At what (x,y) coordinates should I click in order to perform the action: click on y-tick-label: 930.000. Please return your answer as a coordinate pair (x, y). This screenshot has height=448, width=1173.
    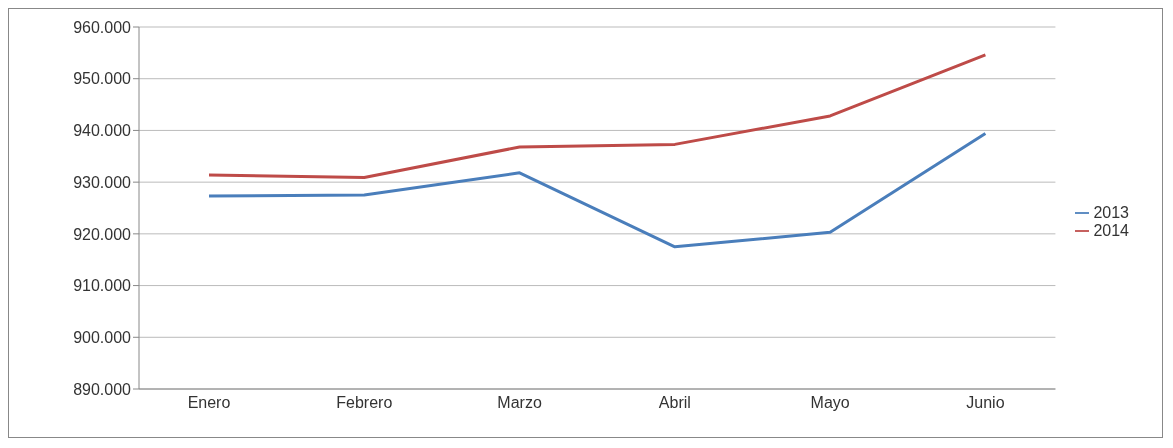
    Looking at the image, I should click on (102, 182).